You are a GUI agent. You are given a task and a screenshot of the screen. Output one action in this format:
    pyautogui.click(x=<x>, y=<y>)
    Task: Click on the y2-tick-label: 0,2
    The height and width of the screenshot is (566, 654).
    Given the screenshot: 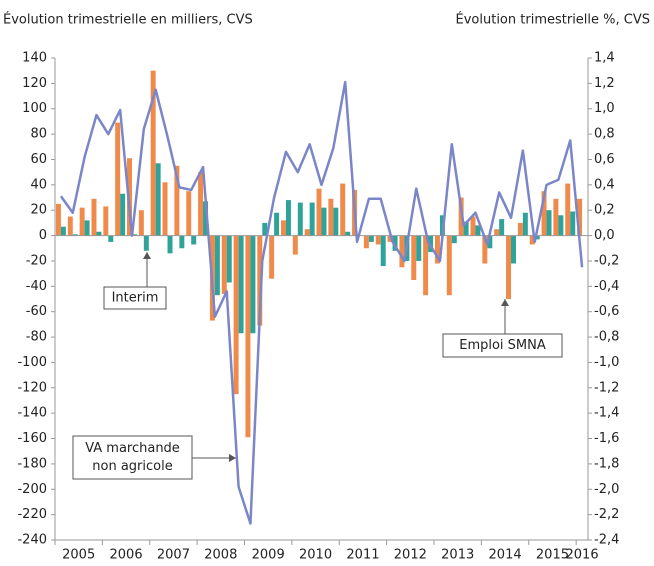 What is the action you would take?
    pyautogui.click(x=604, y=210)
    